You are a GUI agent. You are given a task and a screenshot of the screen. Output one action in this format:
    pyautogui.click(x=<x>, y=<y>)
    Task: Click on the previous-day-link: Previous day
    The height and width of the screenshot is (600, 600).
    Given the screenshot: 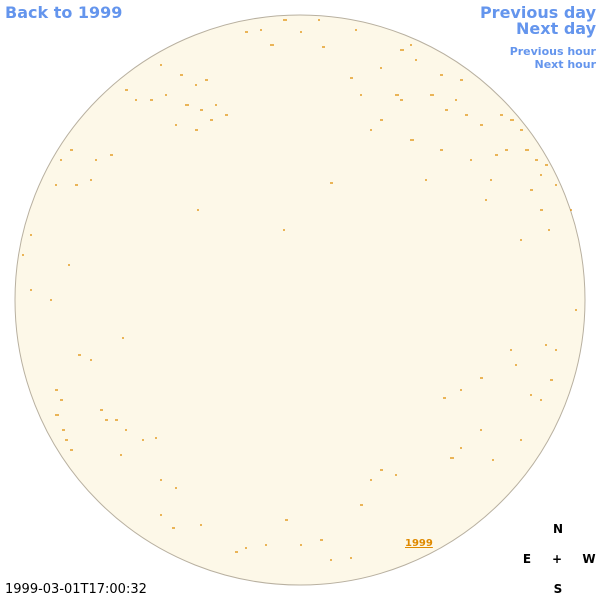 What is the action you would take?
    pyautogui.click(x=537, y=12)
    